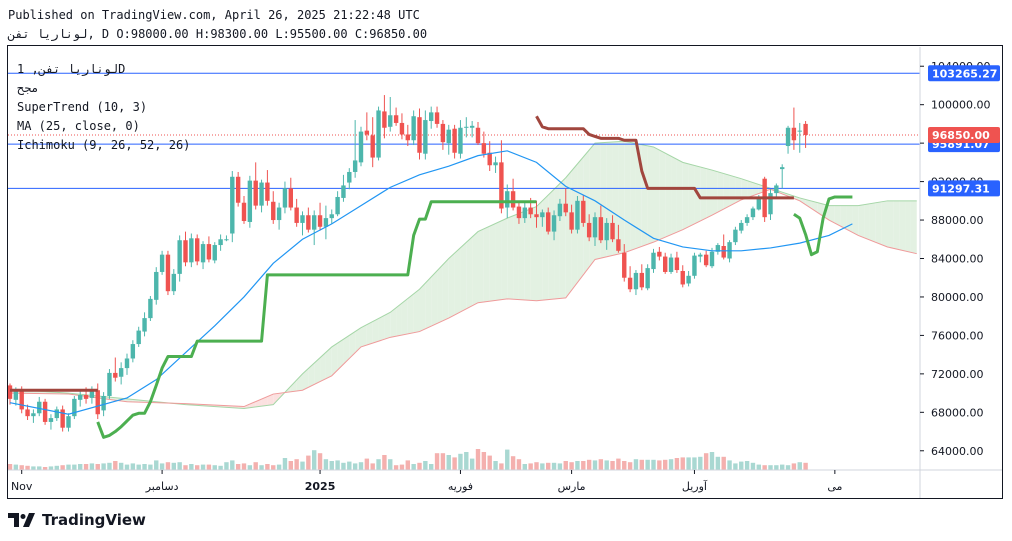 The height and width of the screenshot is (541, 1012). Describe the element at coordinates (104, 145) in the screenshot. I see `legend-ichimoku: Ichimoku (9, 26, 52, 26)` at that location.